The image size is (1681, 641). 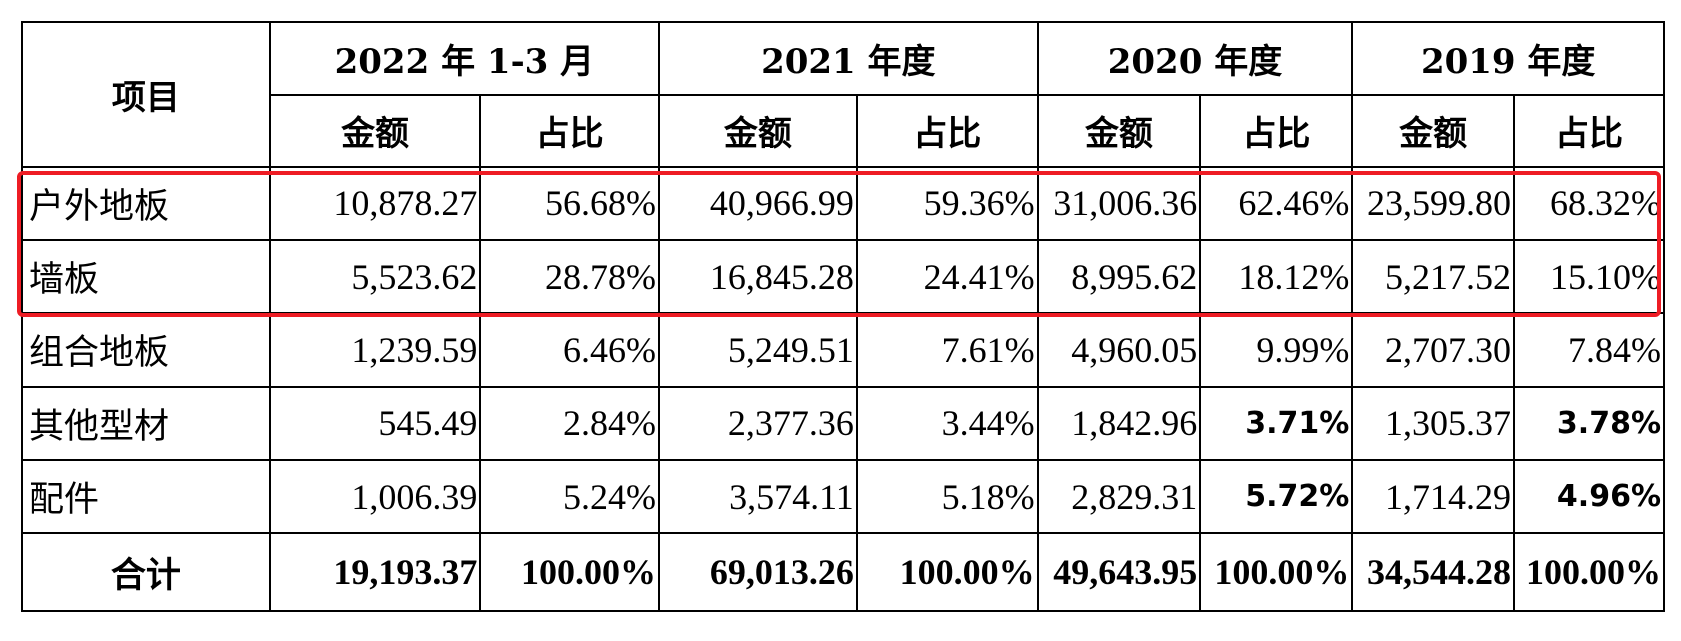 I want to click on cell-ratio: 3.71%, so click(x=1276, y=423).